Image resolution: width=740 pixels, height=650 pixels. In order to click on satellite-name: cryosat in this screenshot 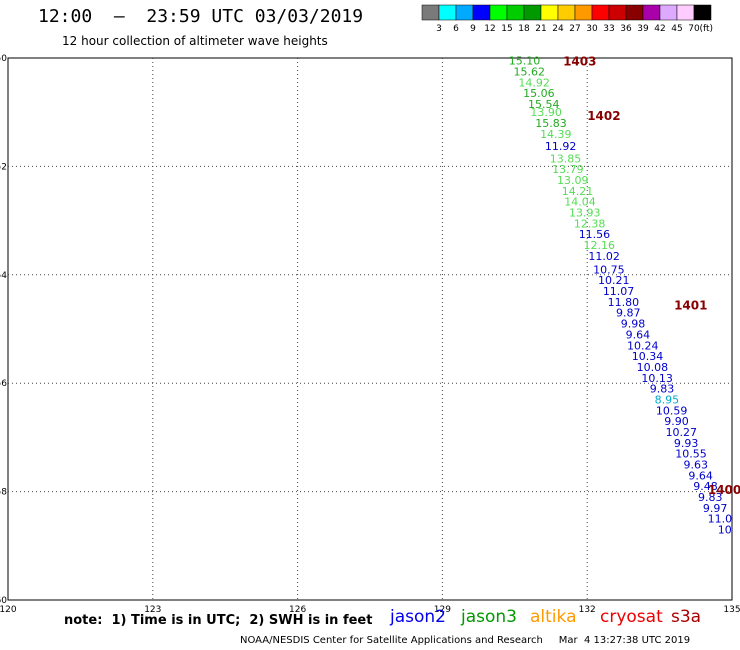, I will do `click(631, 617)`.